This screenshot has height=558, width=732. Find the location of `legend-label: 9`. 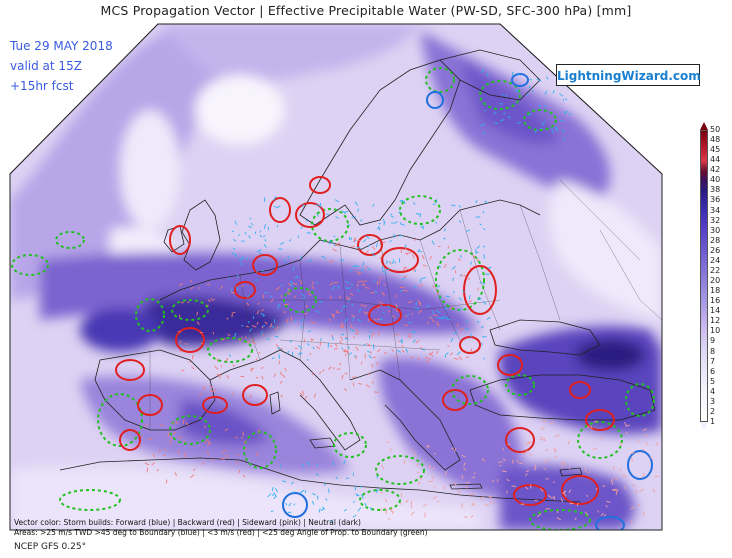

legend-label: 9 is located at coordinates (712, 341).